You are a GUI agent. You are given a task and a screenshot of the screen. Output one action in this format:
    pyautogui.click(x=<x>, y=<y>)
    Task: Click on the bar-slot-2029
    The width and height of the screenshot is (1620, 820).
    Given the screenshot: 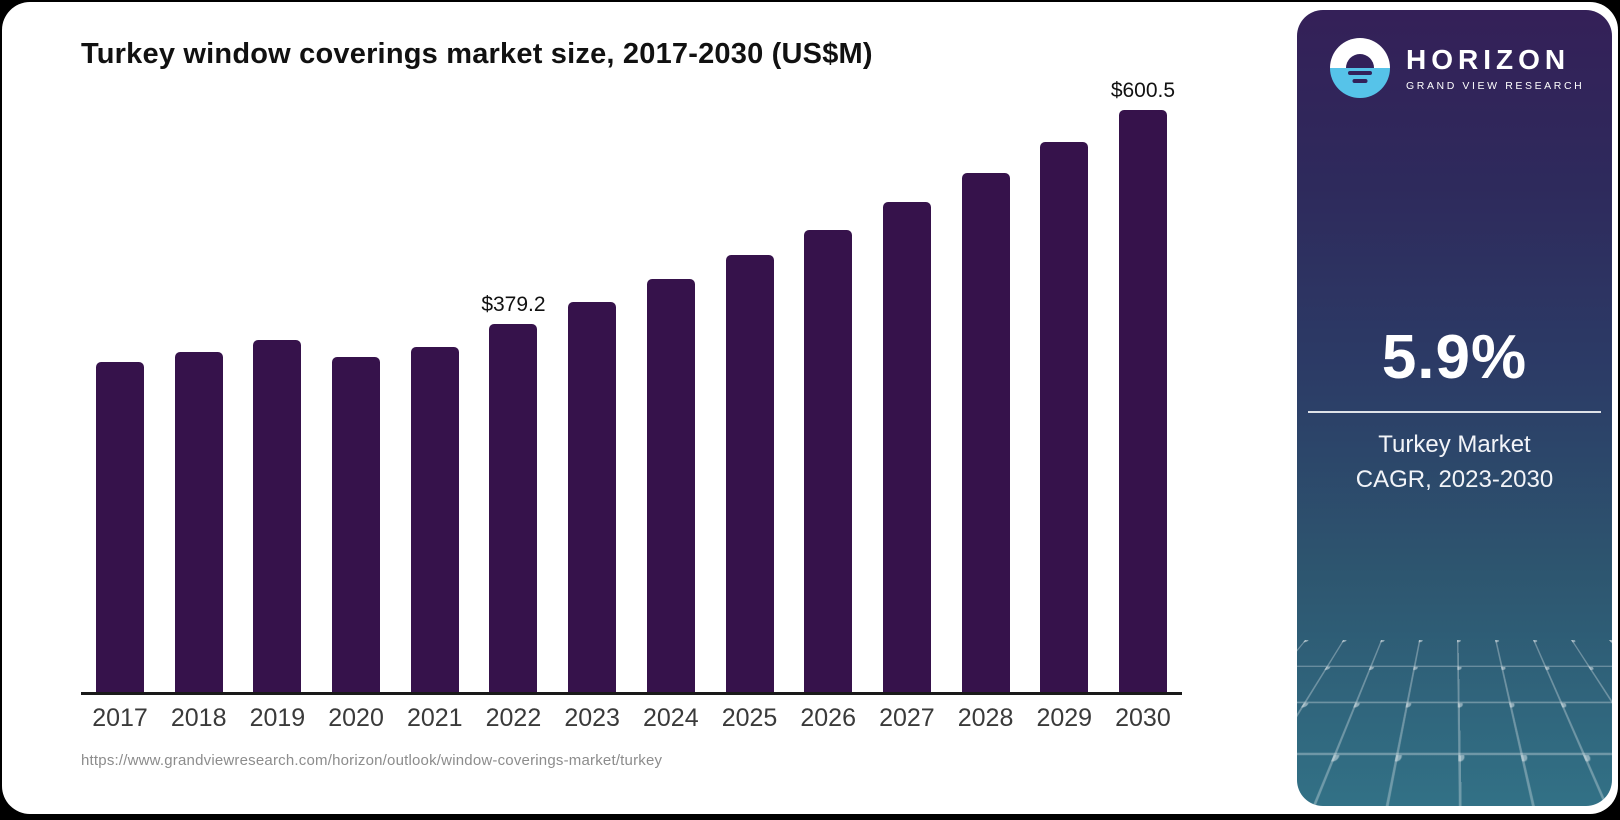 What is the action you would take?
    pyautogui.click(x=1064, y=401)
    